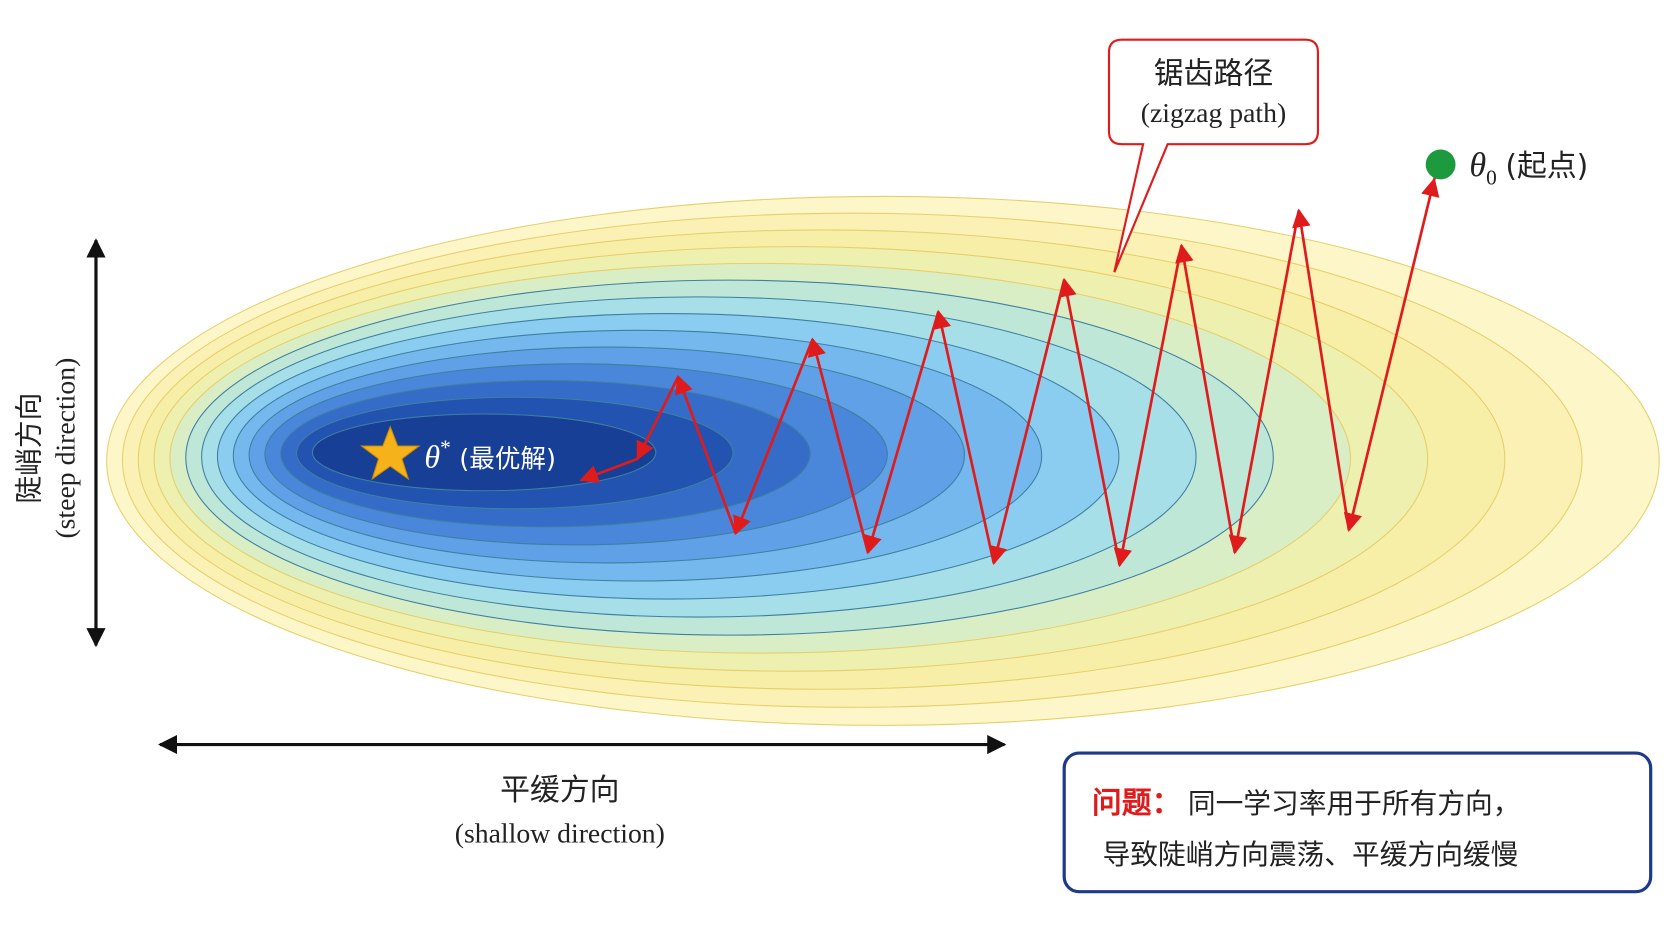 This screenshot has width=1672, height=941. I want to click on optimum-symbol: θ, so click(432, 456).